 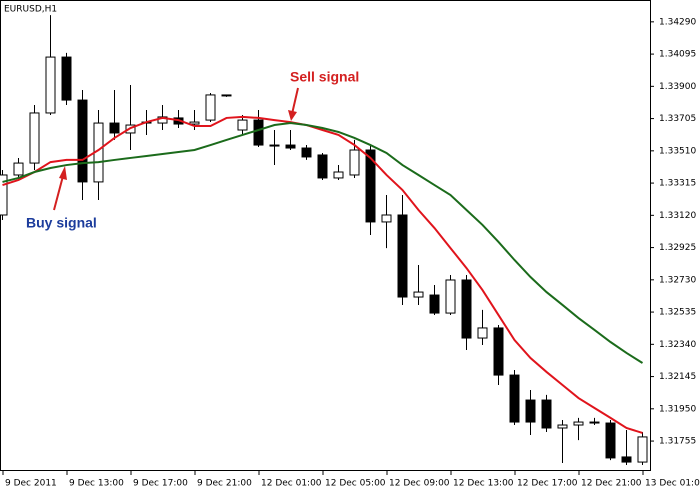 I want to click on y-tick-label: 1.34095, so click(x=677, y=55).